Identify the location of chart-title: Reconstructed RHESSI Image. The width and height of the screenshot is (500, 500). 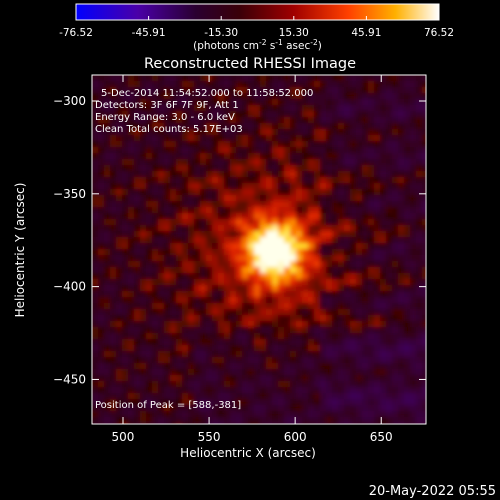
(250, 64).